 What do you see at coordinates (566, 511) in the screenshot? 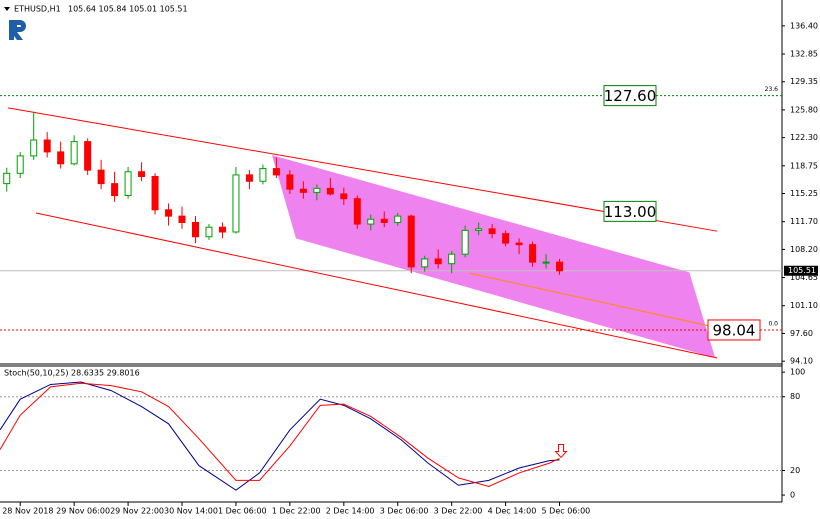
I see `x-tick-label: 5 Dec 06:00` at bounding box center [566, 511].